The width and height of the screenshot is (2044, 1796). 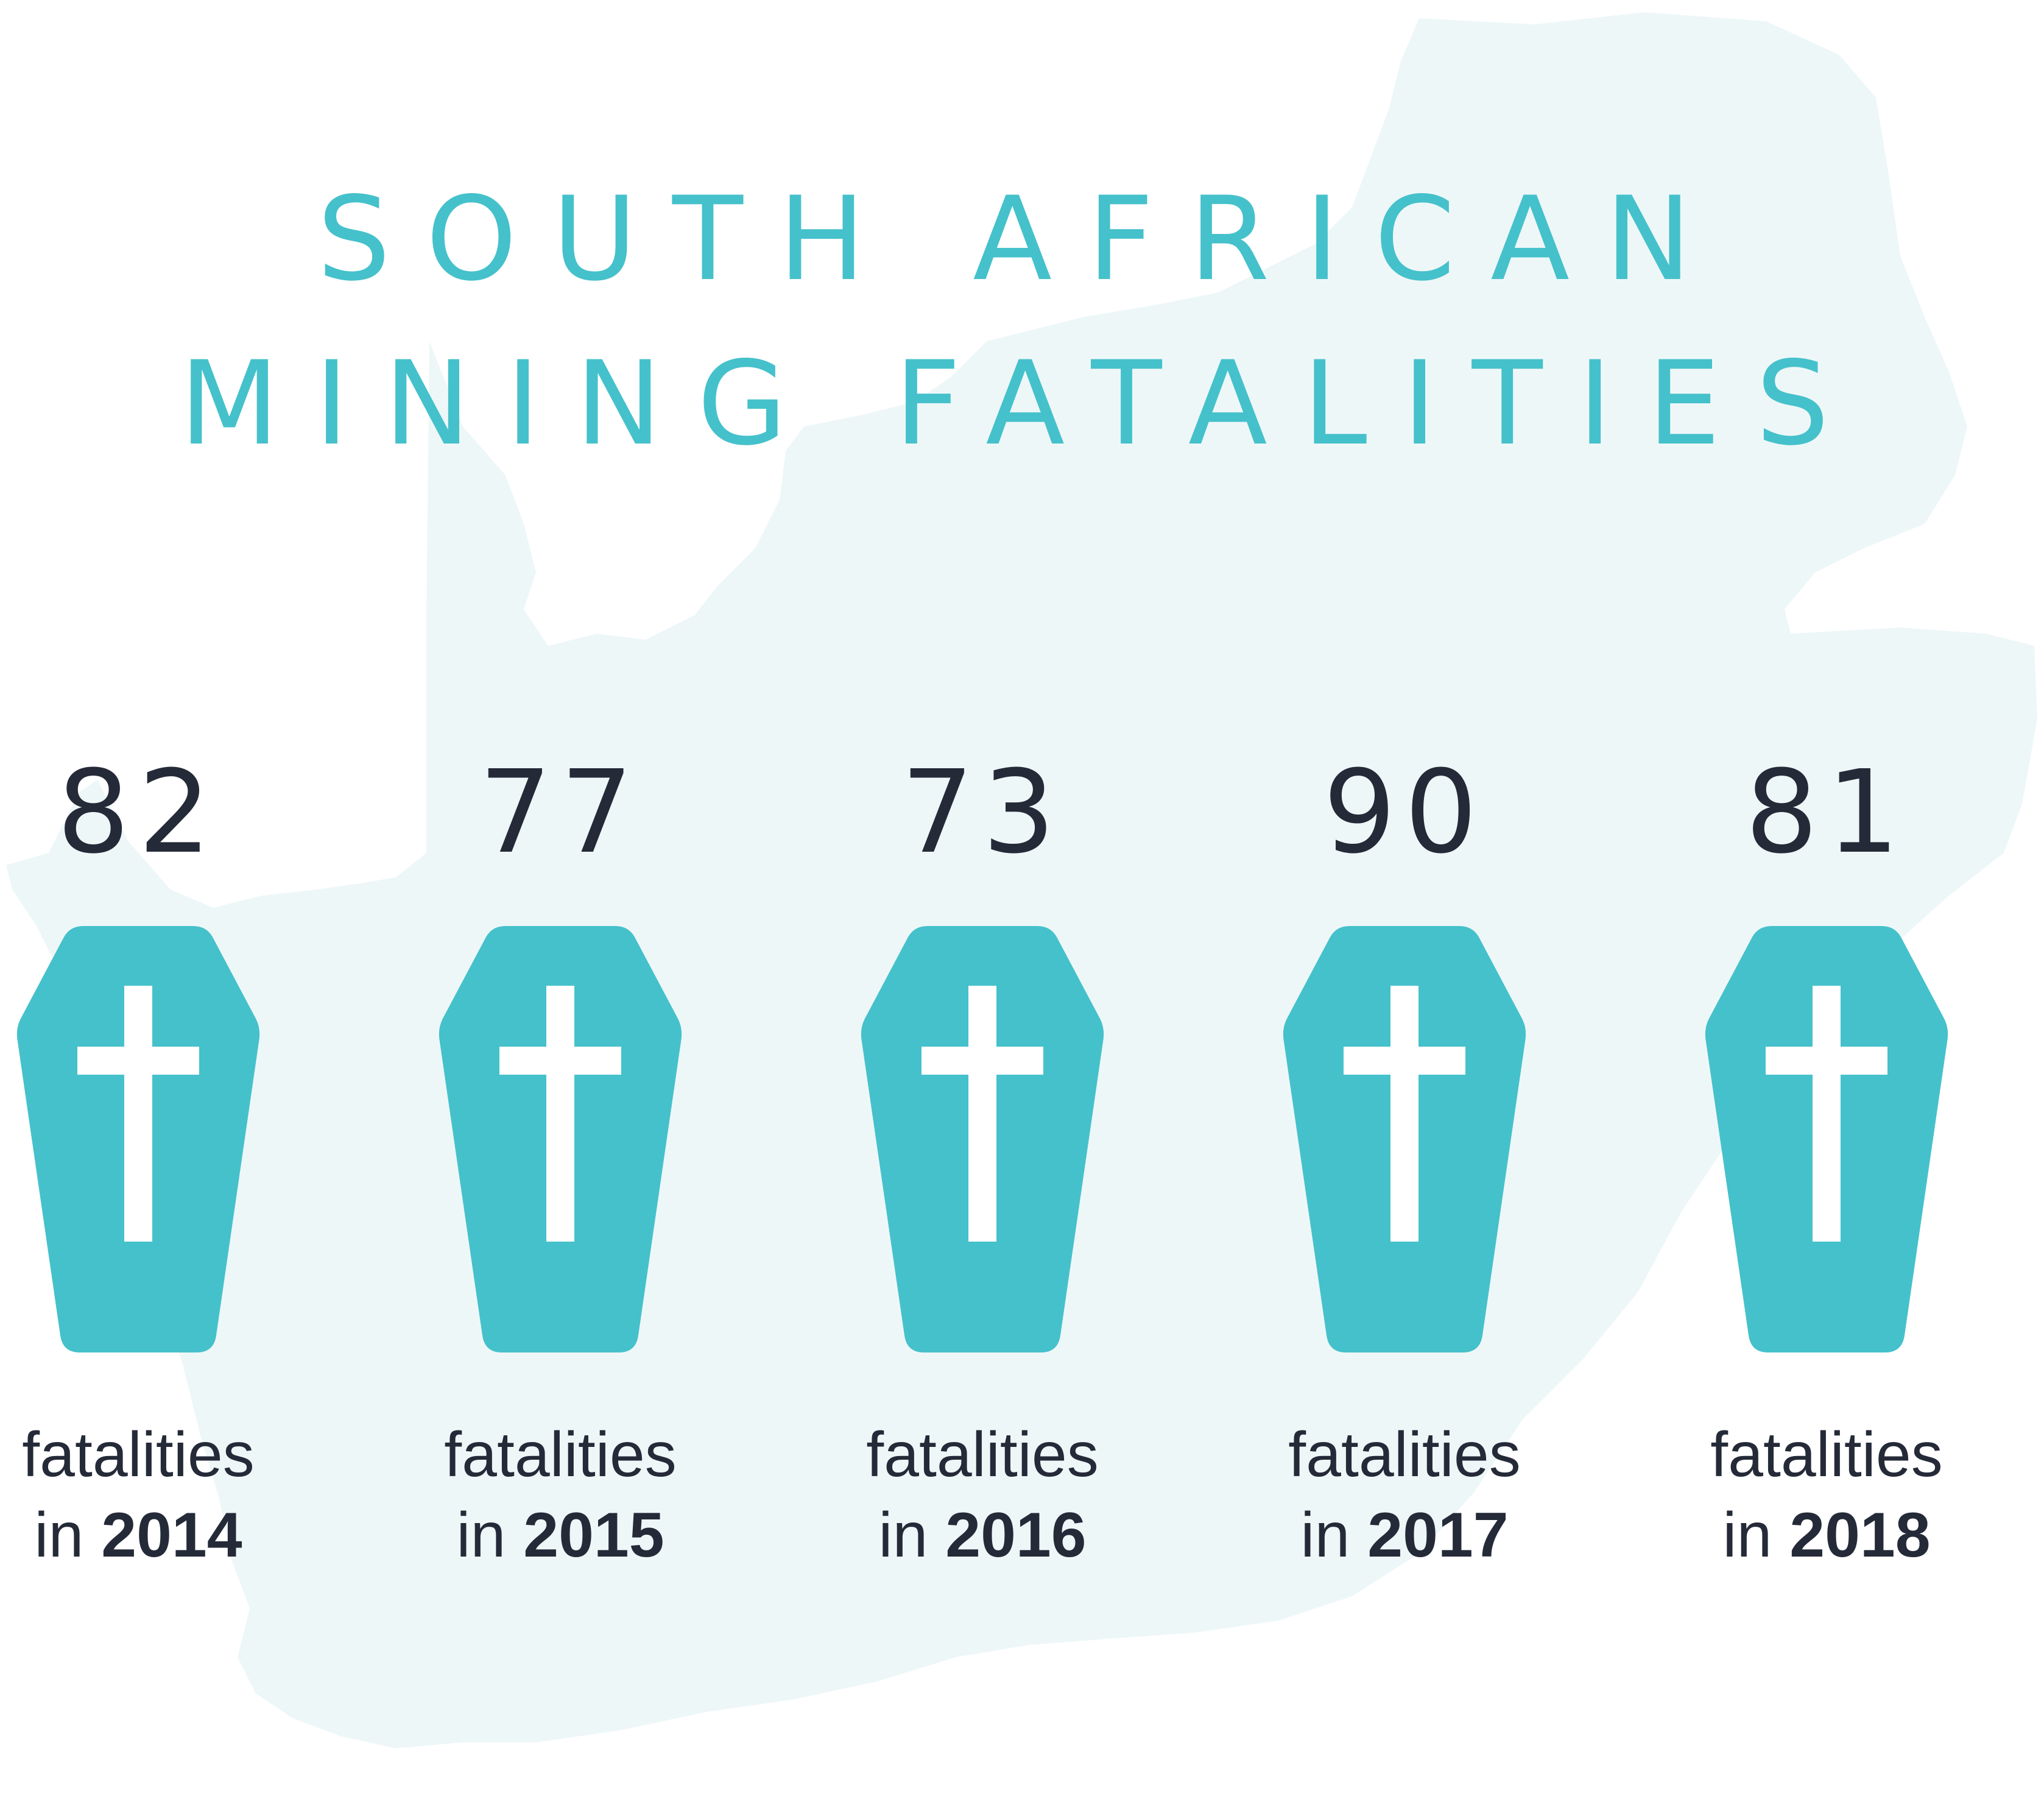 I want to click on caption-year-line: in 2018, so click(x=1826, y=1535).